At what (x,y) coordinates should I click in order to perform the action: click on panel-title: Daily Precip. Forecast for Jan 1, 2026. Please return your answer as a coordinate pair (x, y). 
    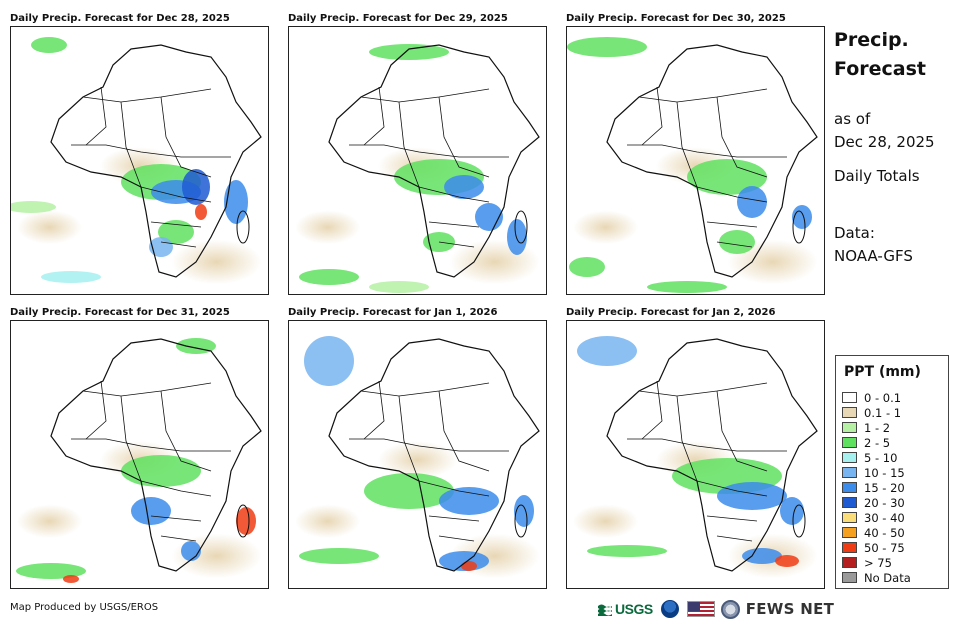
    Looking at the image, I should click on (393, 312).